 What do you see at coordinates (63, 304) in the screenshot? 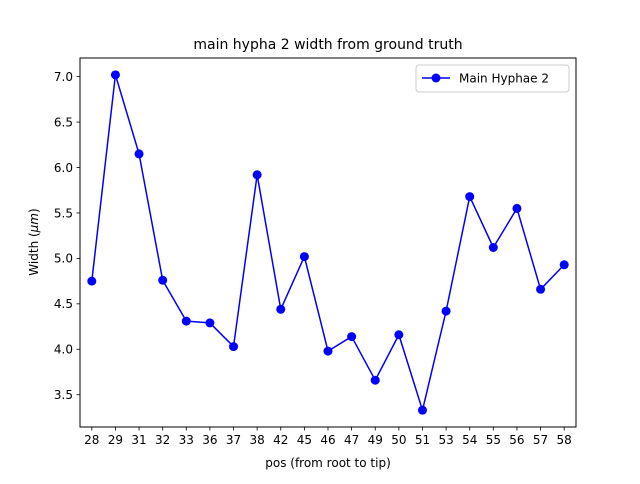
I see `y-tick-label: 4.5` at bounding box center [63, 304].